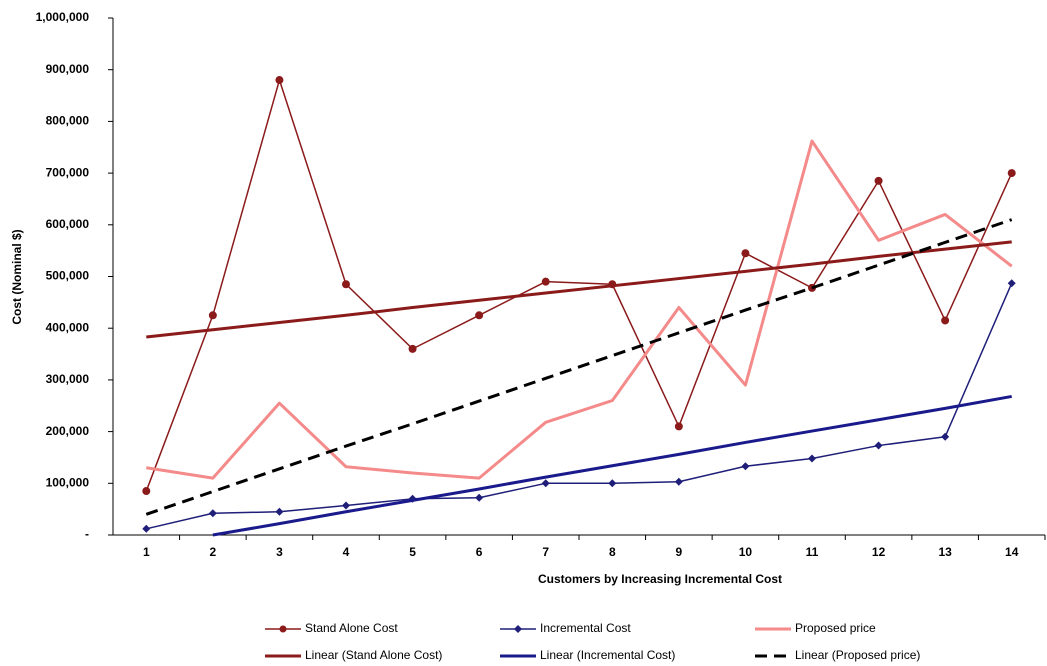  I want to click on legend-entry: Proposed price, so click(815, 628).